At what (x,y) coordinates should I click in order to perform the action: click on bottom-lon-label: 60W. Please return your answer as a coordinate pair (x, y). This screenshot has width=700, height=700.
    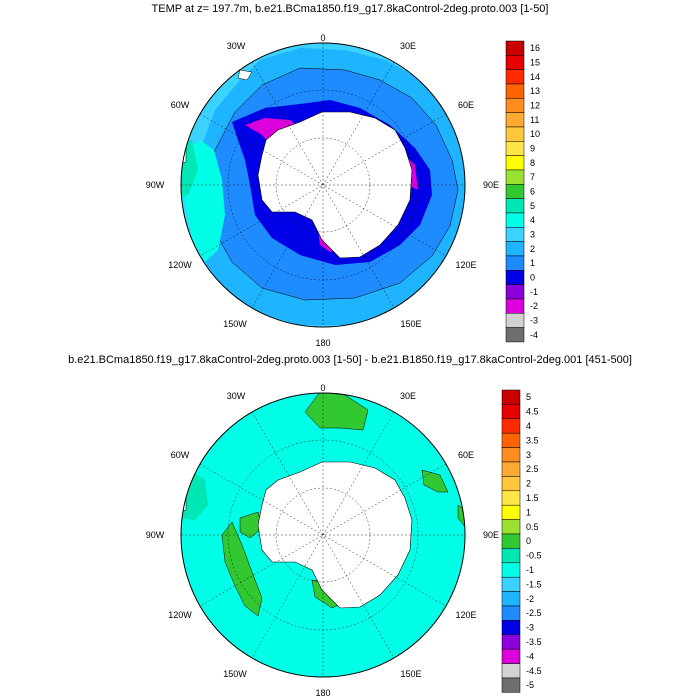
    Looking at the image, I should click on (180, 455).